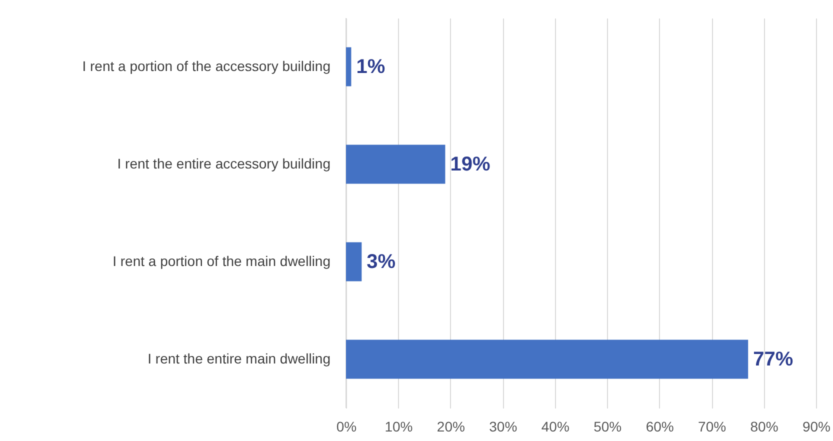 This screenshot has width=833, height=441. What do you see at coordinates (346, 426) in the screenshot?
I see `x-tick-label: 0%` at bounding box center [346, 426].